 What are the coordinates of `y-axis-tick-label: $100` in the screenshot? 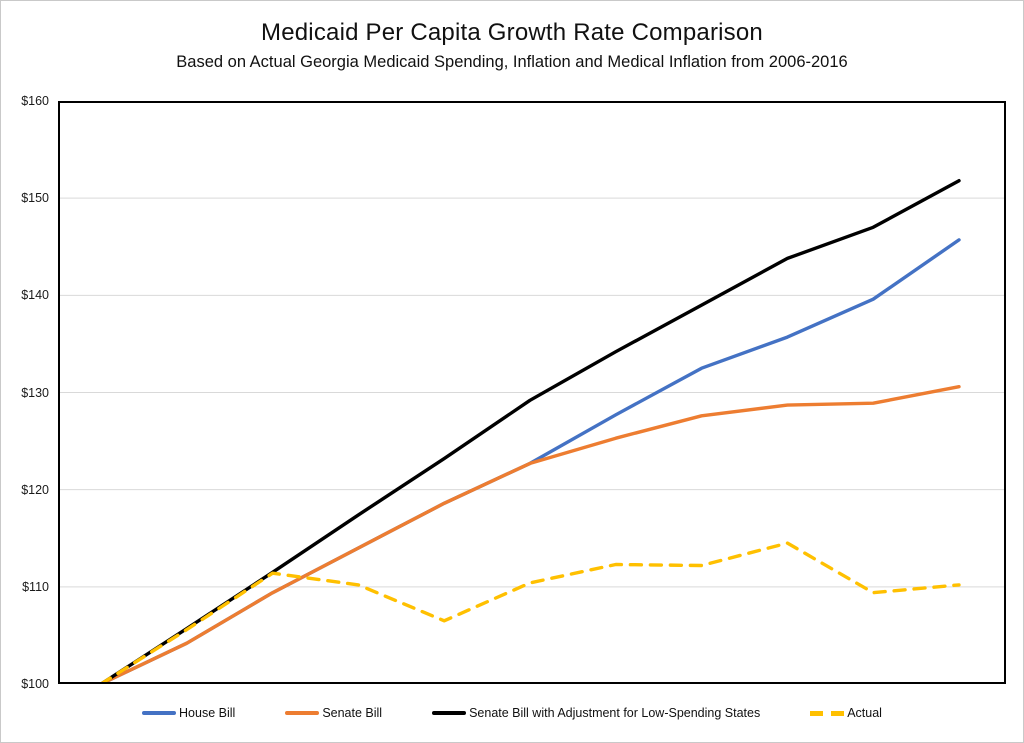 It's located at (35, 684).